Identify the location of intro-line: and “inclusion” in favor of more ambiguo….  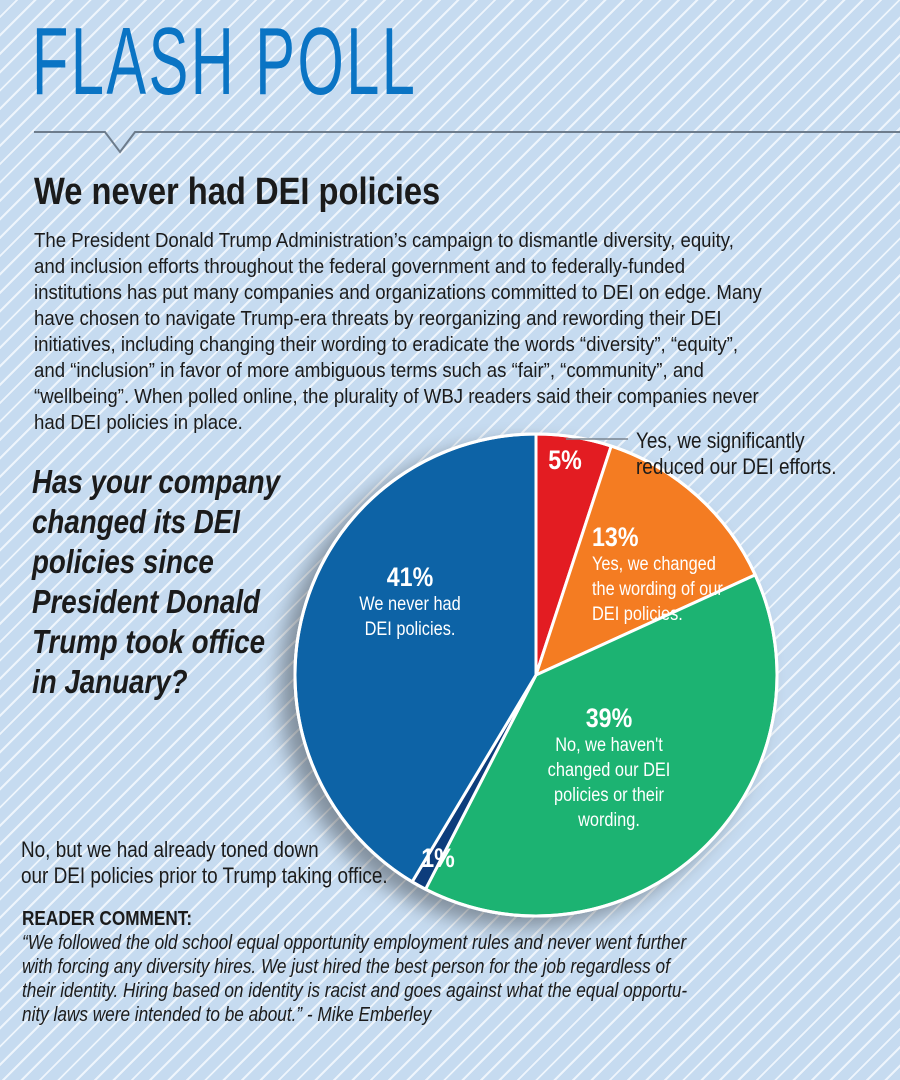
(369, 371).